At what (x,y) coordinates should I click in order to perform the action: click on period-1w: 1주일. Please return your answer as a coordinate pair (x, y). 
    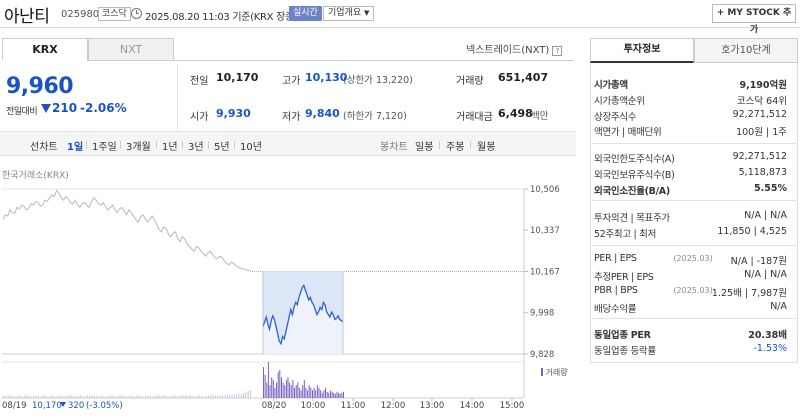
    Looking at the image, I should click on (104, 147).